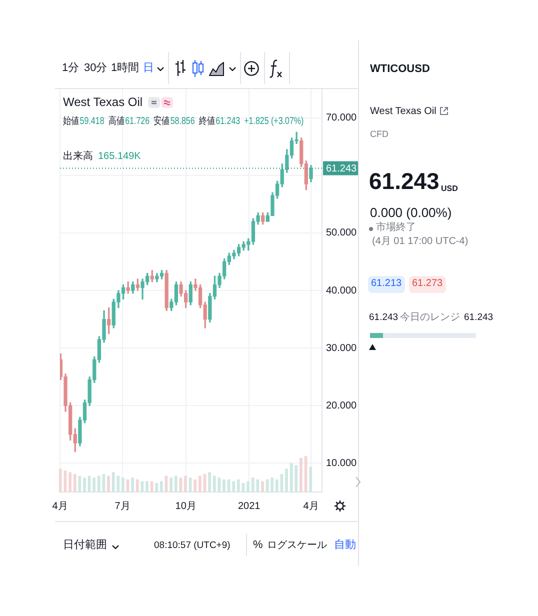 The height and width of the screenshot is (616, 538). Describe the element at coordinates (342, 233) in the screenshot. I see `y-tick-label: 50.000` at that location.